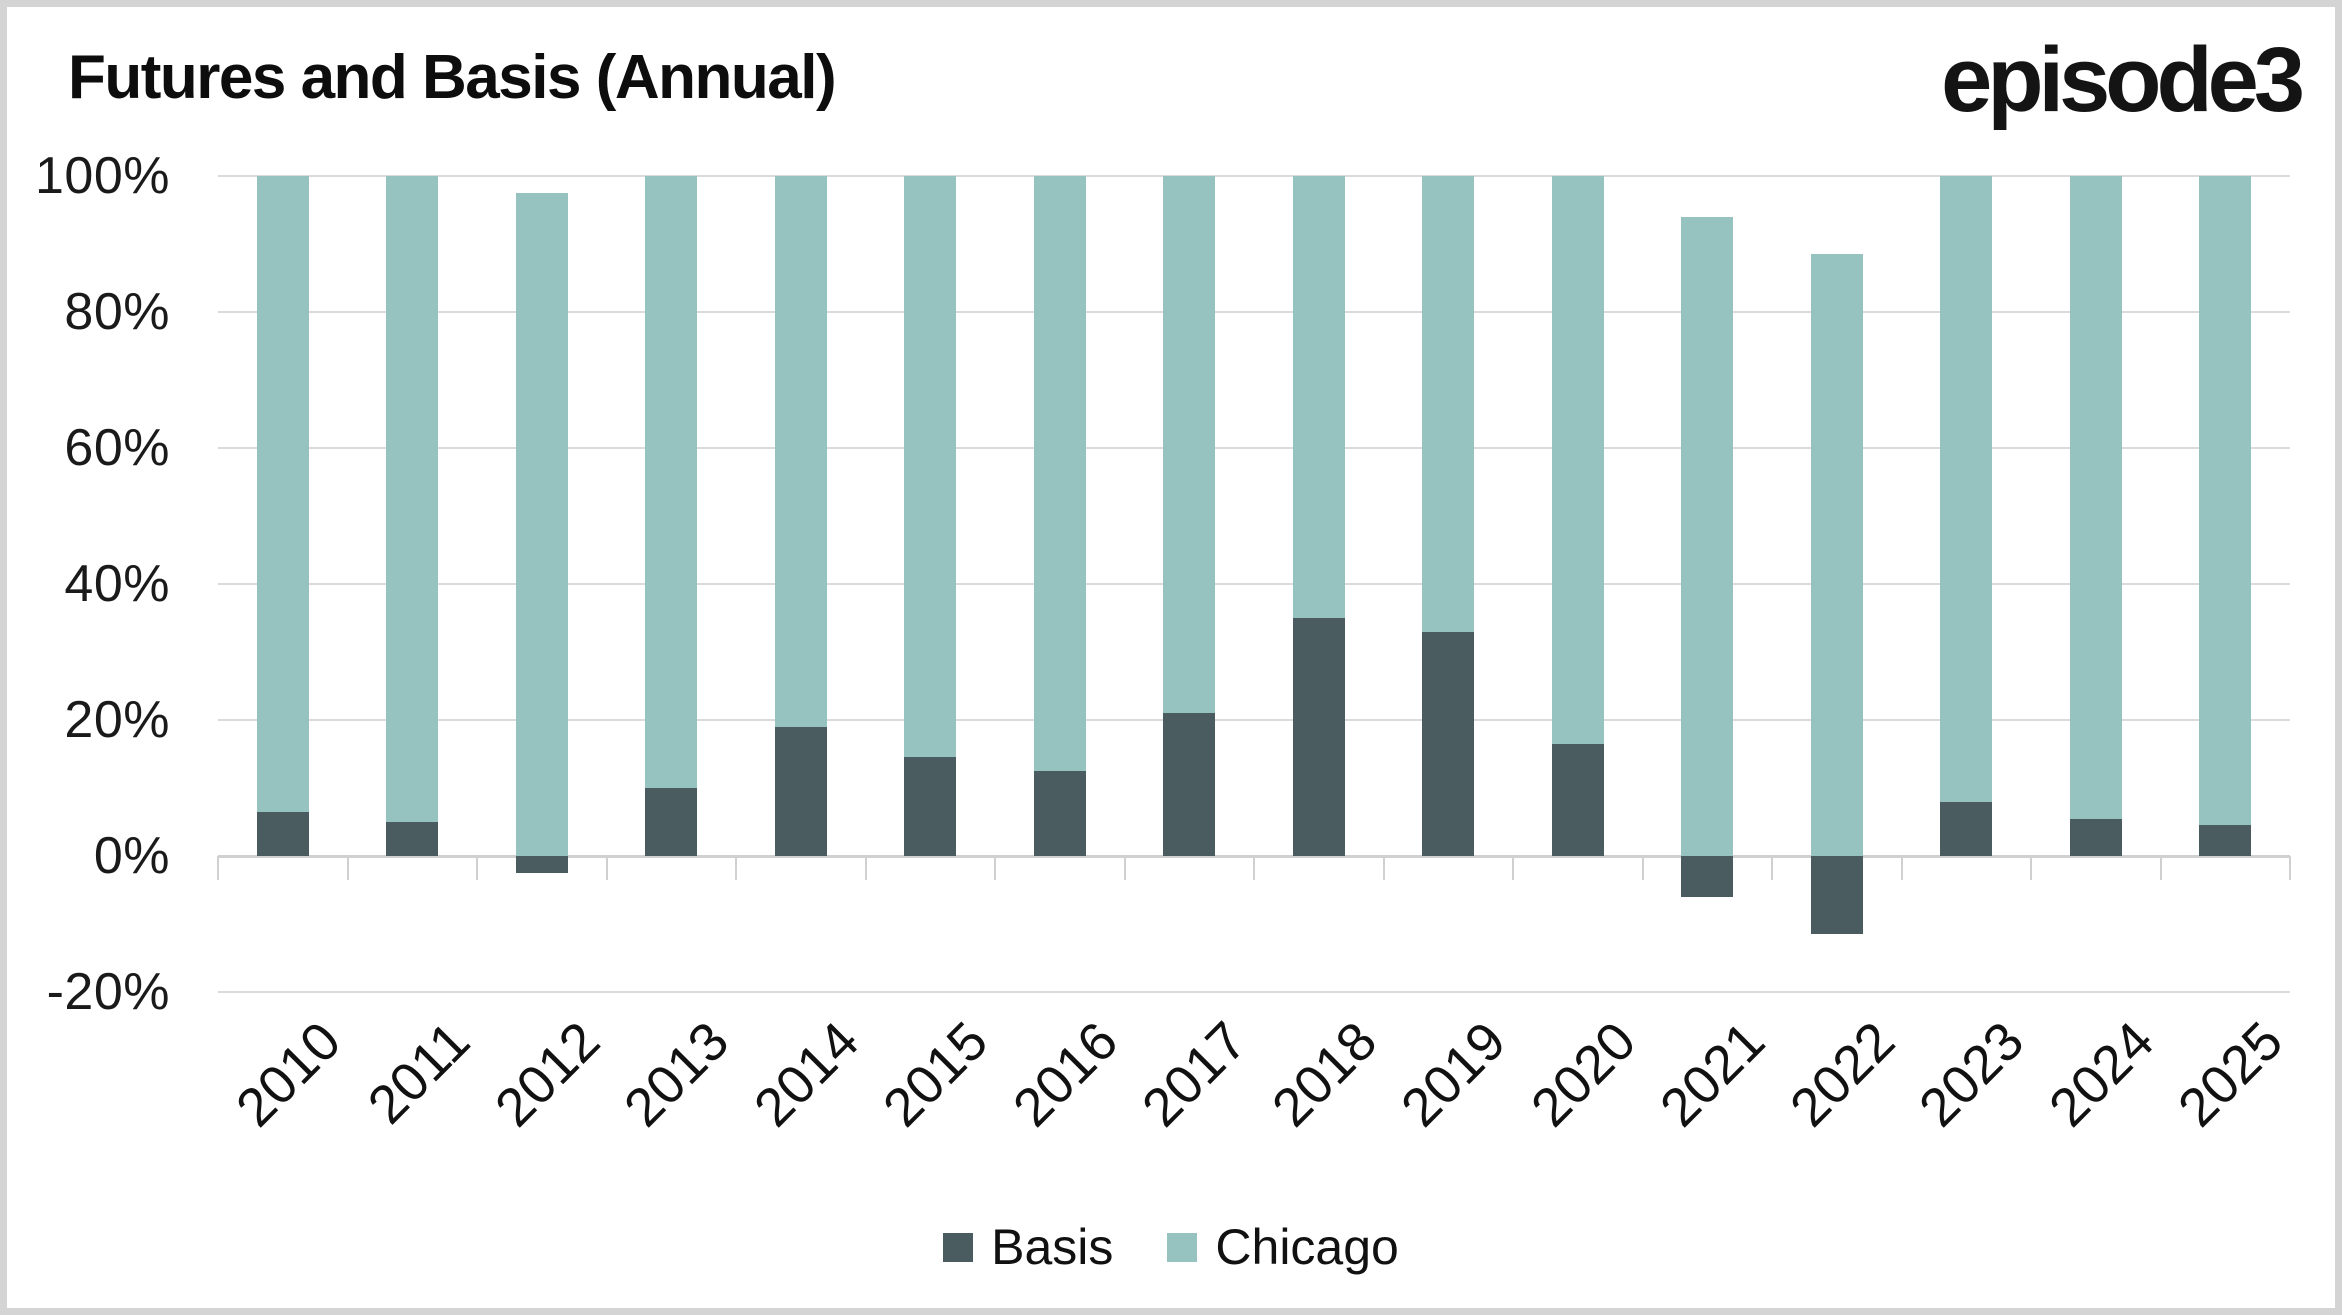 This screenshot has height=1315, width=2342. I want to click on x-category-label-2011: 2011, so click(419, 1073).